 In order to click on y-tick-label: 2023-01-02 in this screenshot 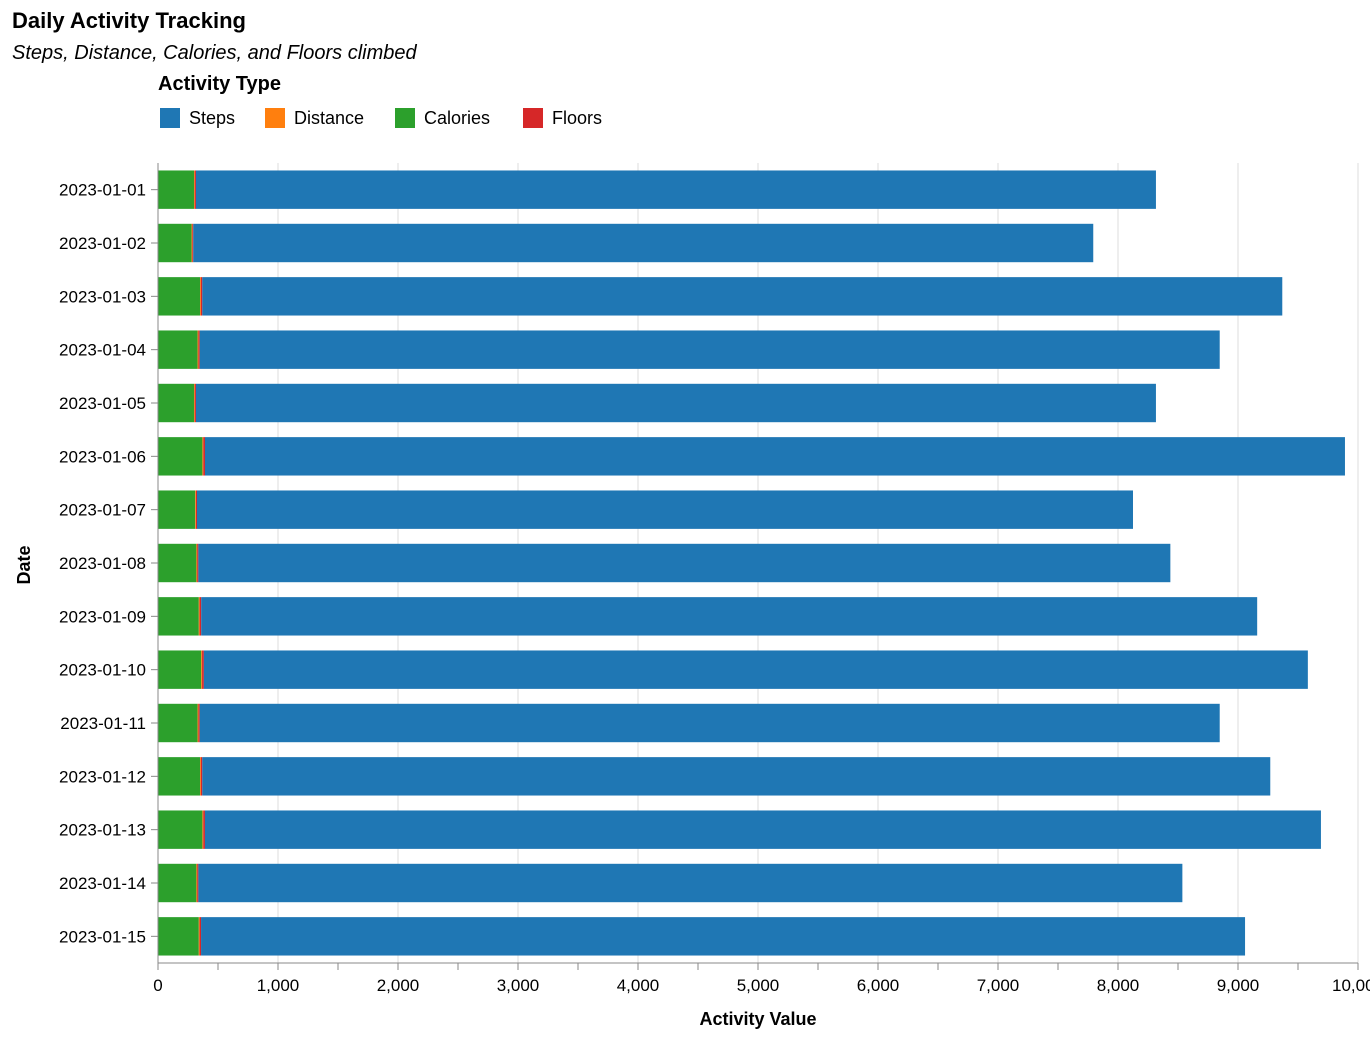, I will do `click(102, 243)`.